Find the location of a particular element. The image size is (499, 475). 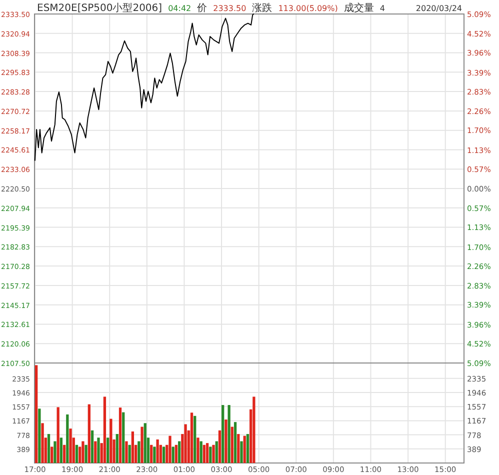

annotation: 成交量 is located at coordinates (359, 8).